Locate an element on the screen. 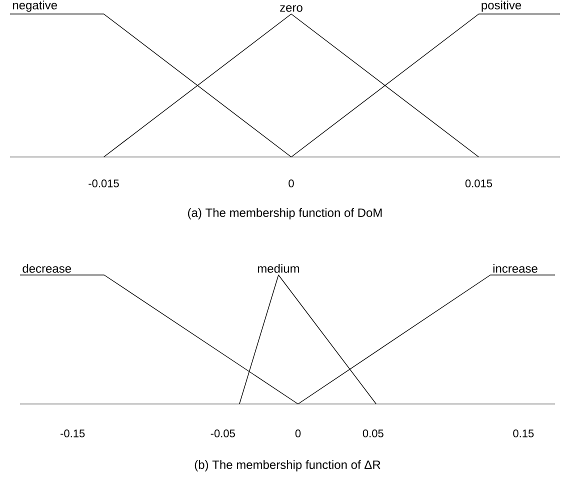  x-axis-title: (a) The membership function of DoM is located at coordinates (285, 214).